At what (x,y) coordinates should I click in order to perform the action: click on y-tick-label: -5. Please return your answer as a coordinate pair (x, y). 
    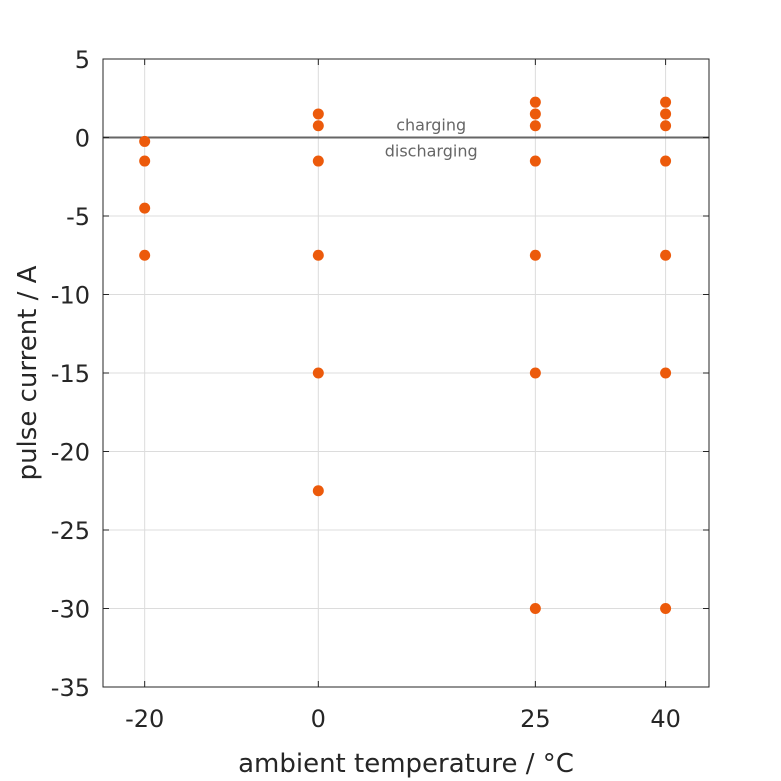
    Looking at the image, I should click on (78, 217).